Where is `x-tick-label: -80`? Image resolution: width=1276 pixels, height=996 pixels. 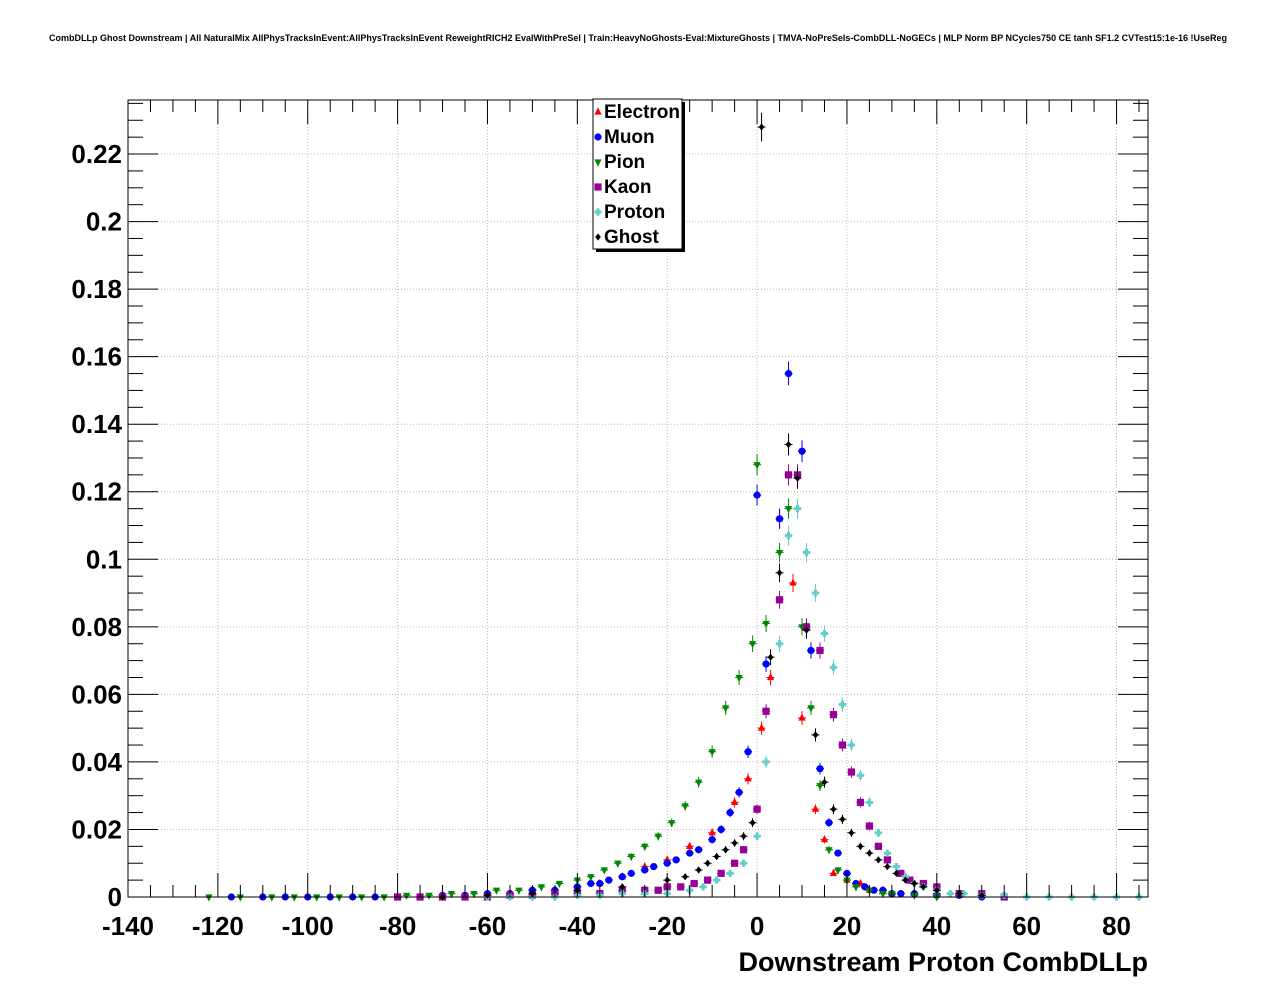 x-tick-label: -80 is located at coordinates (398, 926).